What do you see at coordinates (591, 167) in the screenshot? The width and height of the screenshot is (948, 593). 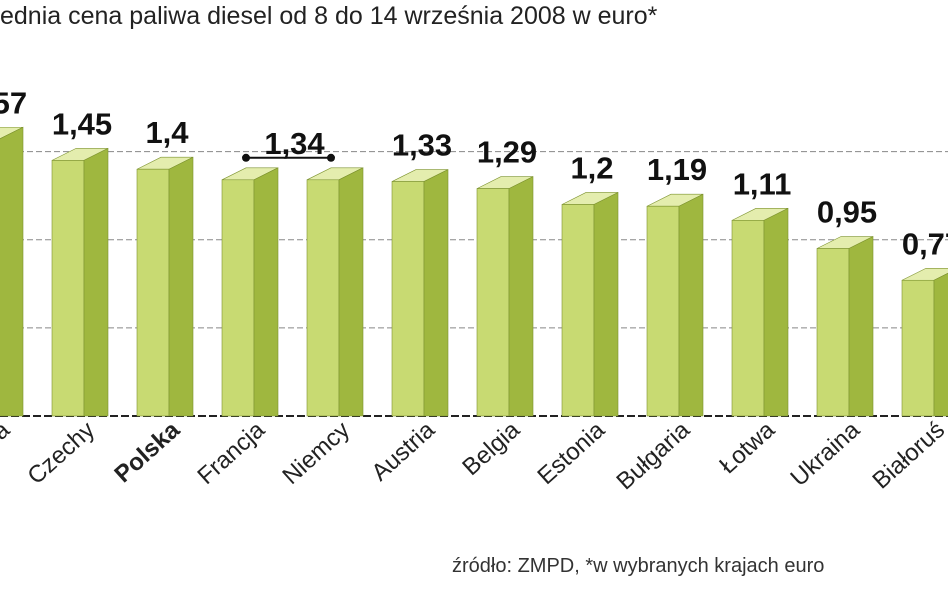 I see `value-label: 1,2` at bounding box center [591, 167].